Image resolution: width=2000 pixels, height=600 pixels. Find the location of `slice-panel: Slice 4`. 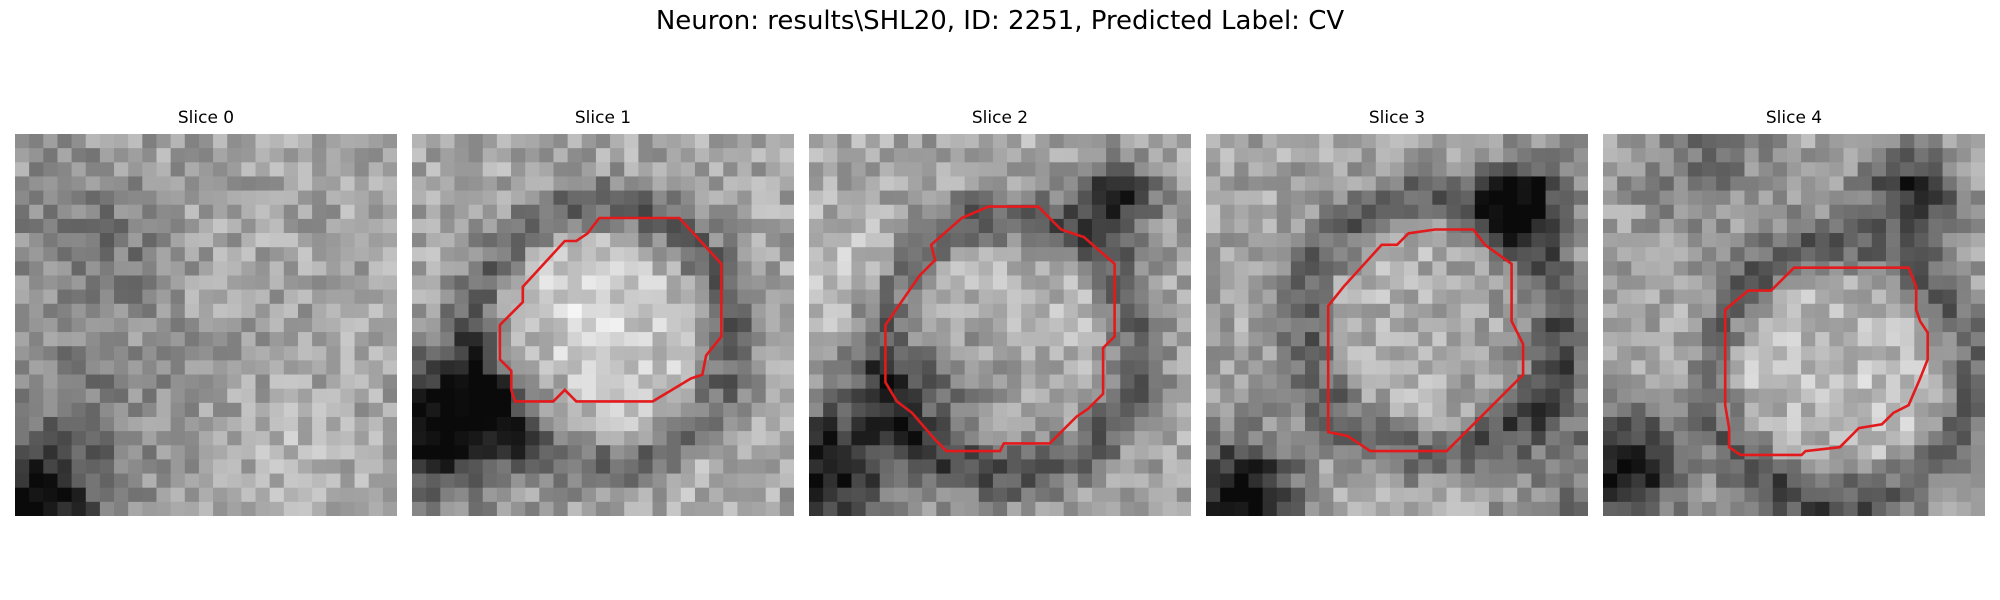

slice-panel: Slice 4 is located at coordinates (1794, 318).